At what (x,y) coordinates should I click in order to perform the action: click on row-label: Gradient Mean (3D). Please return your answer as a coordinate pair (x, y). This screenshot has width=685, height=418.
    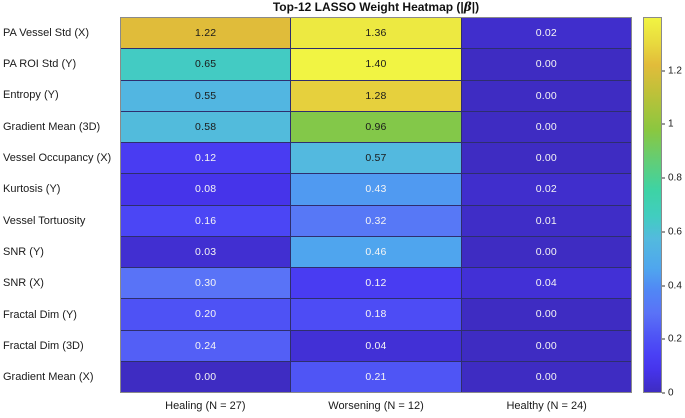
    Looking at the image, I should click on (52, 126).